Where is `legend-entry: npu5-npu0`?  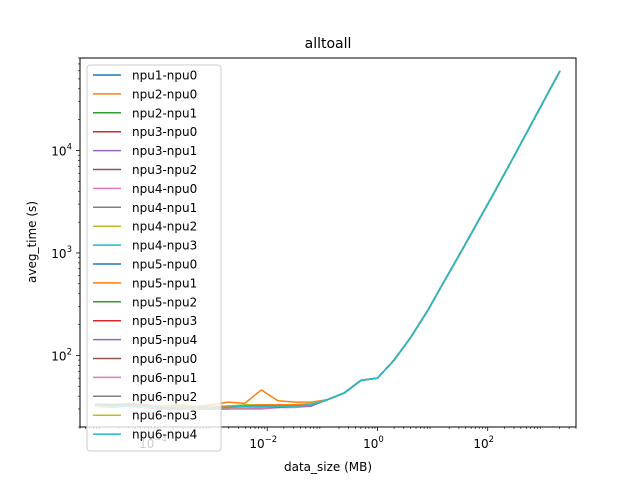
legend-entry: npu5-npu0 is located at coordinates (164, 265).